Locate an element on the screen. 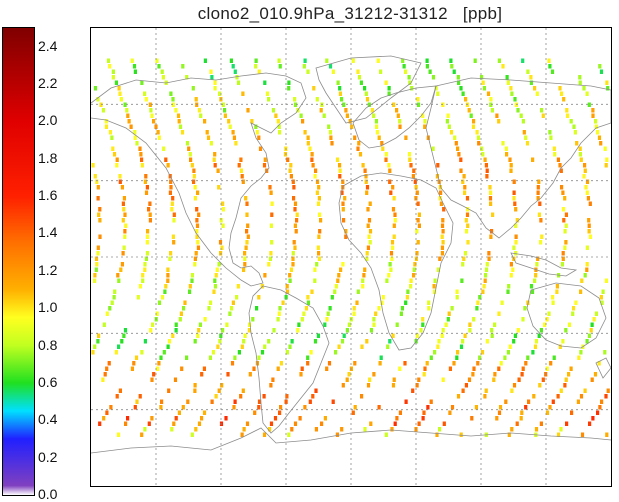  coastline-greenland is located at coordinates (368, 89).